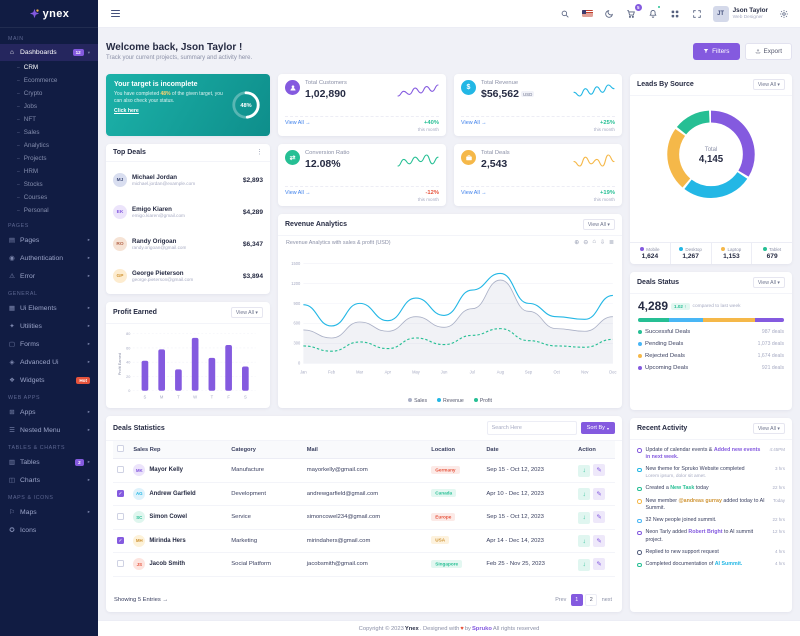 Image resolution: width=800 pixels, height=636 pixels. Describe the element at coordinates (768, 84) in the screenshot. I see `leads-view-all-button: View All ▾` at that location.